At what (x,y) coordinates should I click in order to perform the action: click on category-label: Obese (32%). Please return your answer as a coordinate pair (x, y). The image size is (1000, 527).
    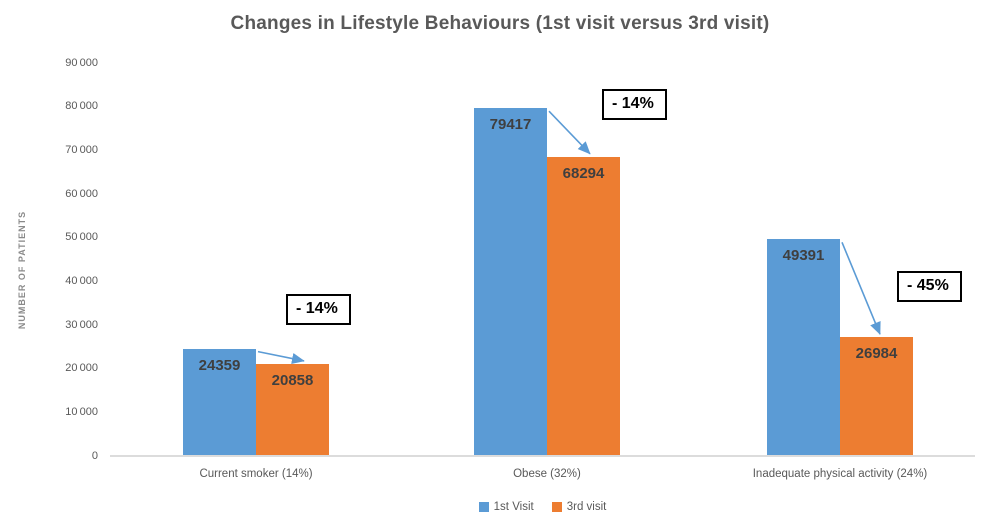
    Looking at the image, I should click on (547, 474).